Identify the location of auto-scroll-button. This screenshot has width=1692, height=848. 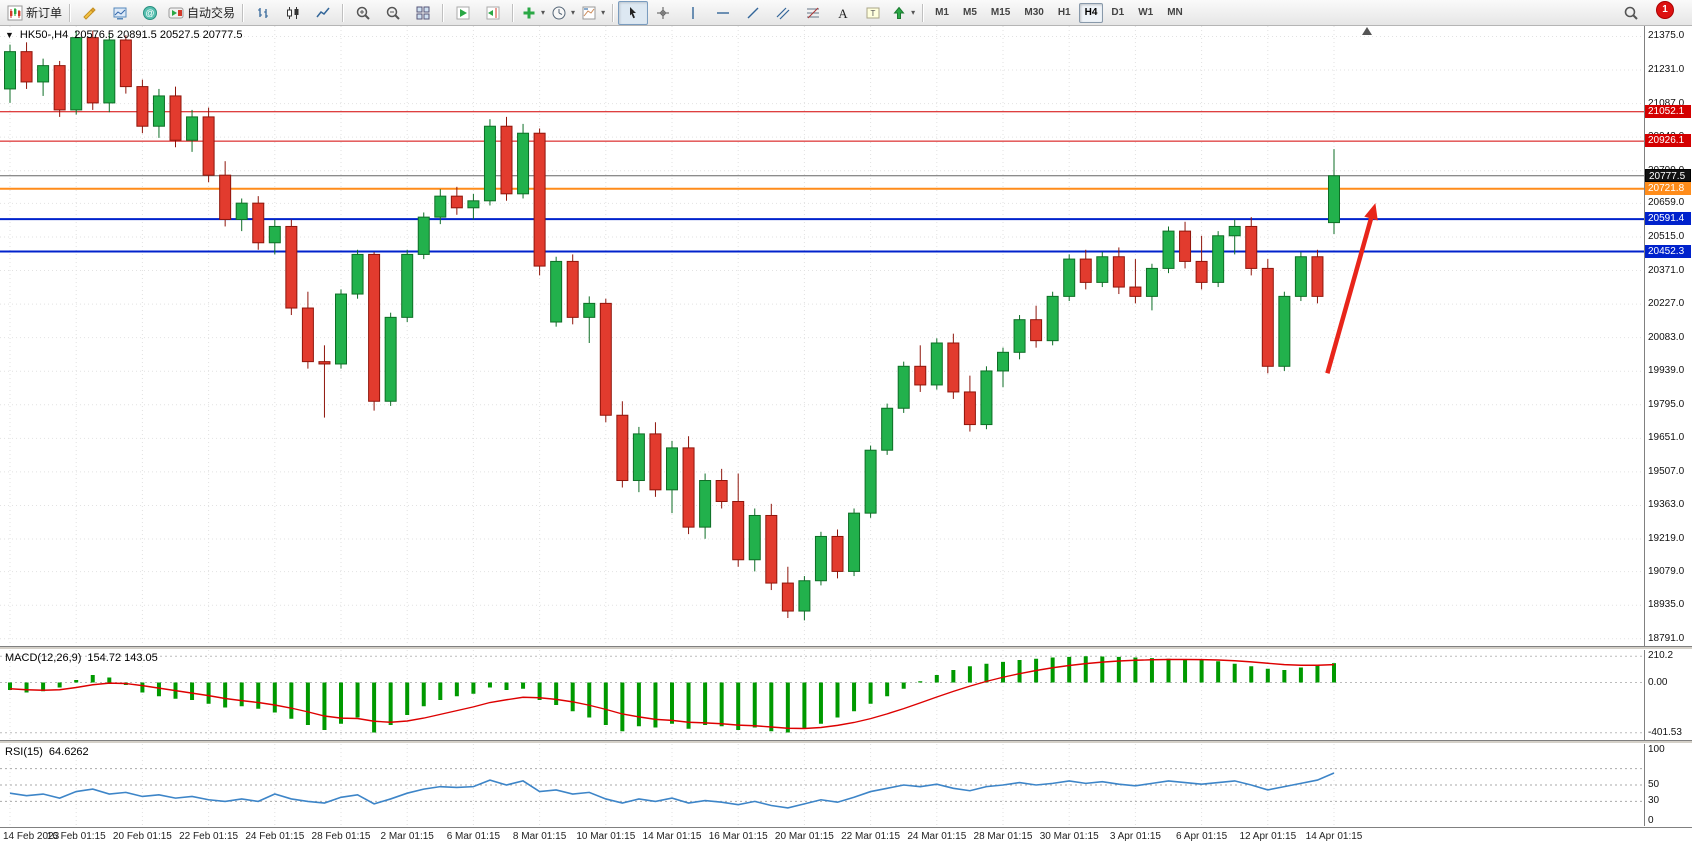
(463, 13).